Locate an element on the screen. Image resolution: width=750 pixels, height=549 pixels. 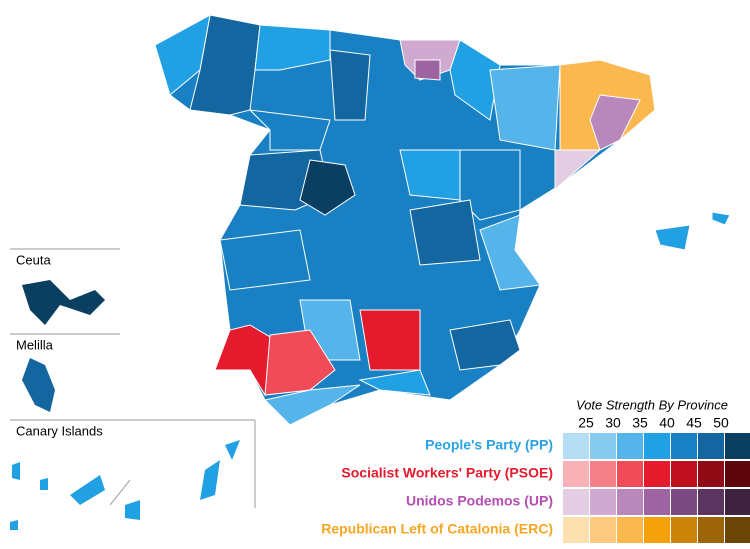
legend-title: Vote Strength By Province is located at coordinates (652, 404).